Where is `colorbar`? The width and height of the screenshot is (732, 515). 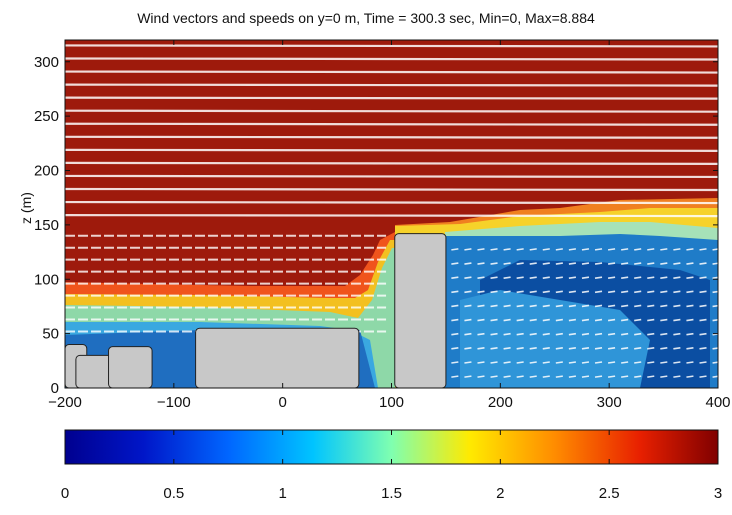 colorbar is located at coordinates (391, 447).